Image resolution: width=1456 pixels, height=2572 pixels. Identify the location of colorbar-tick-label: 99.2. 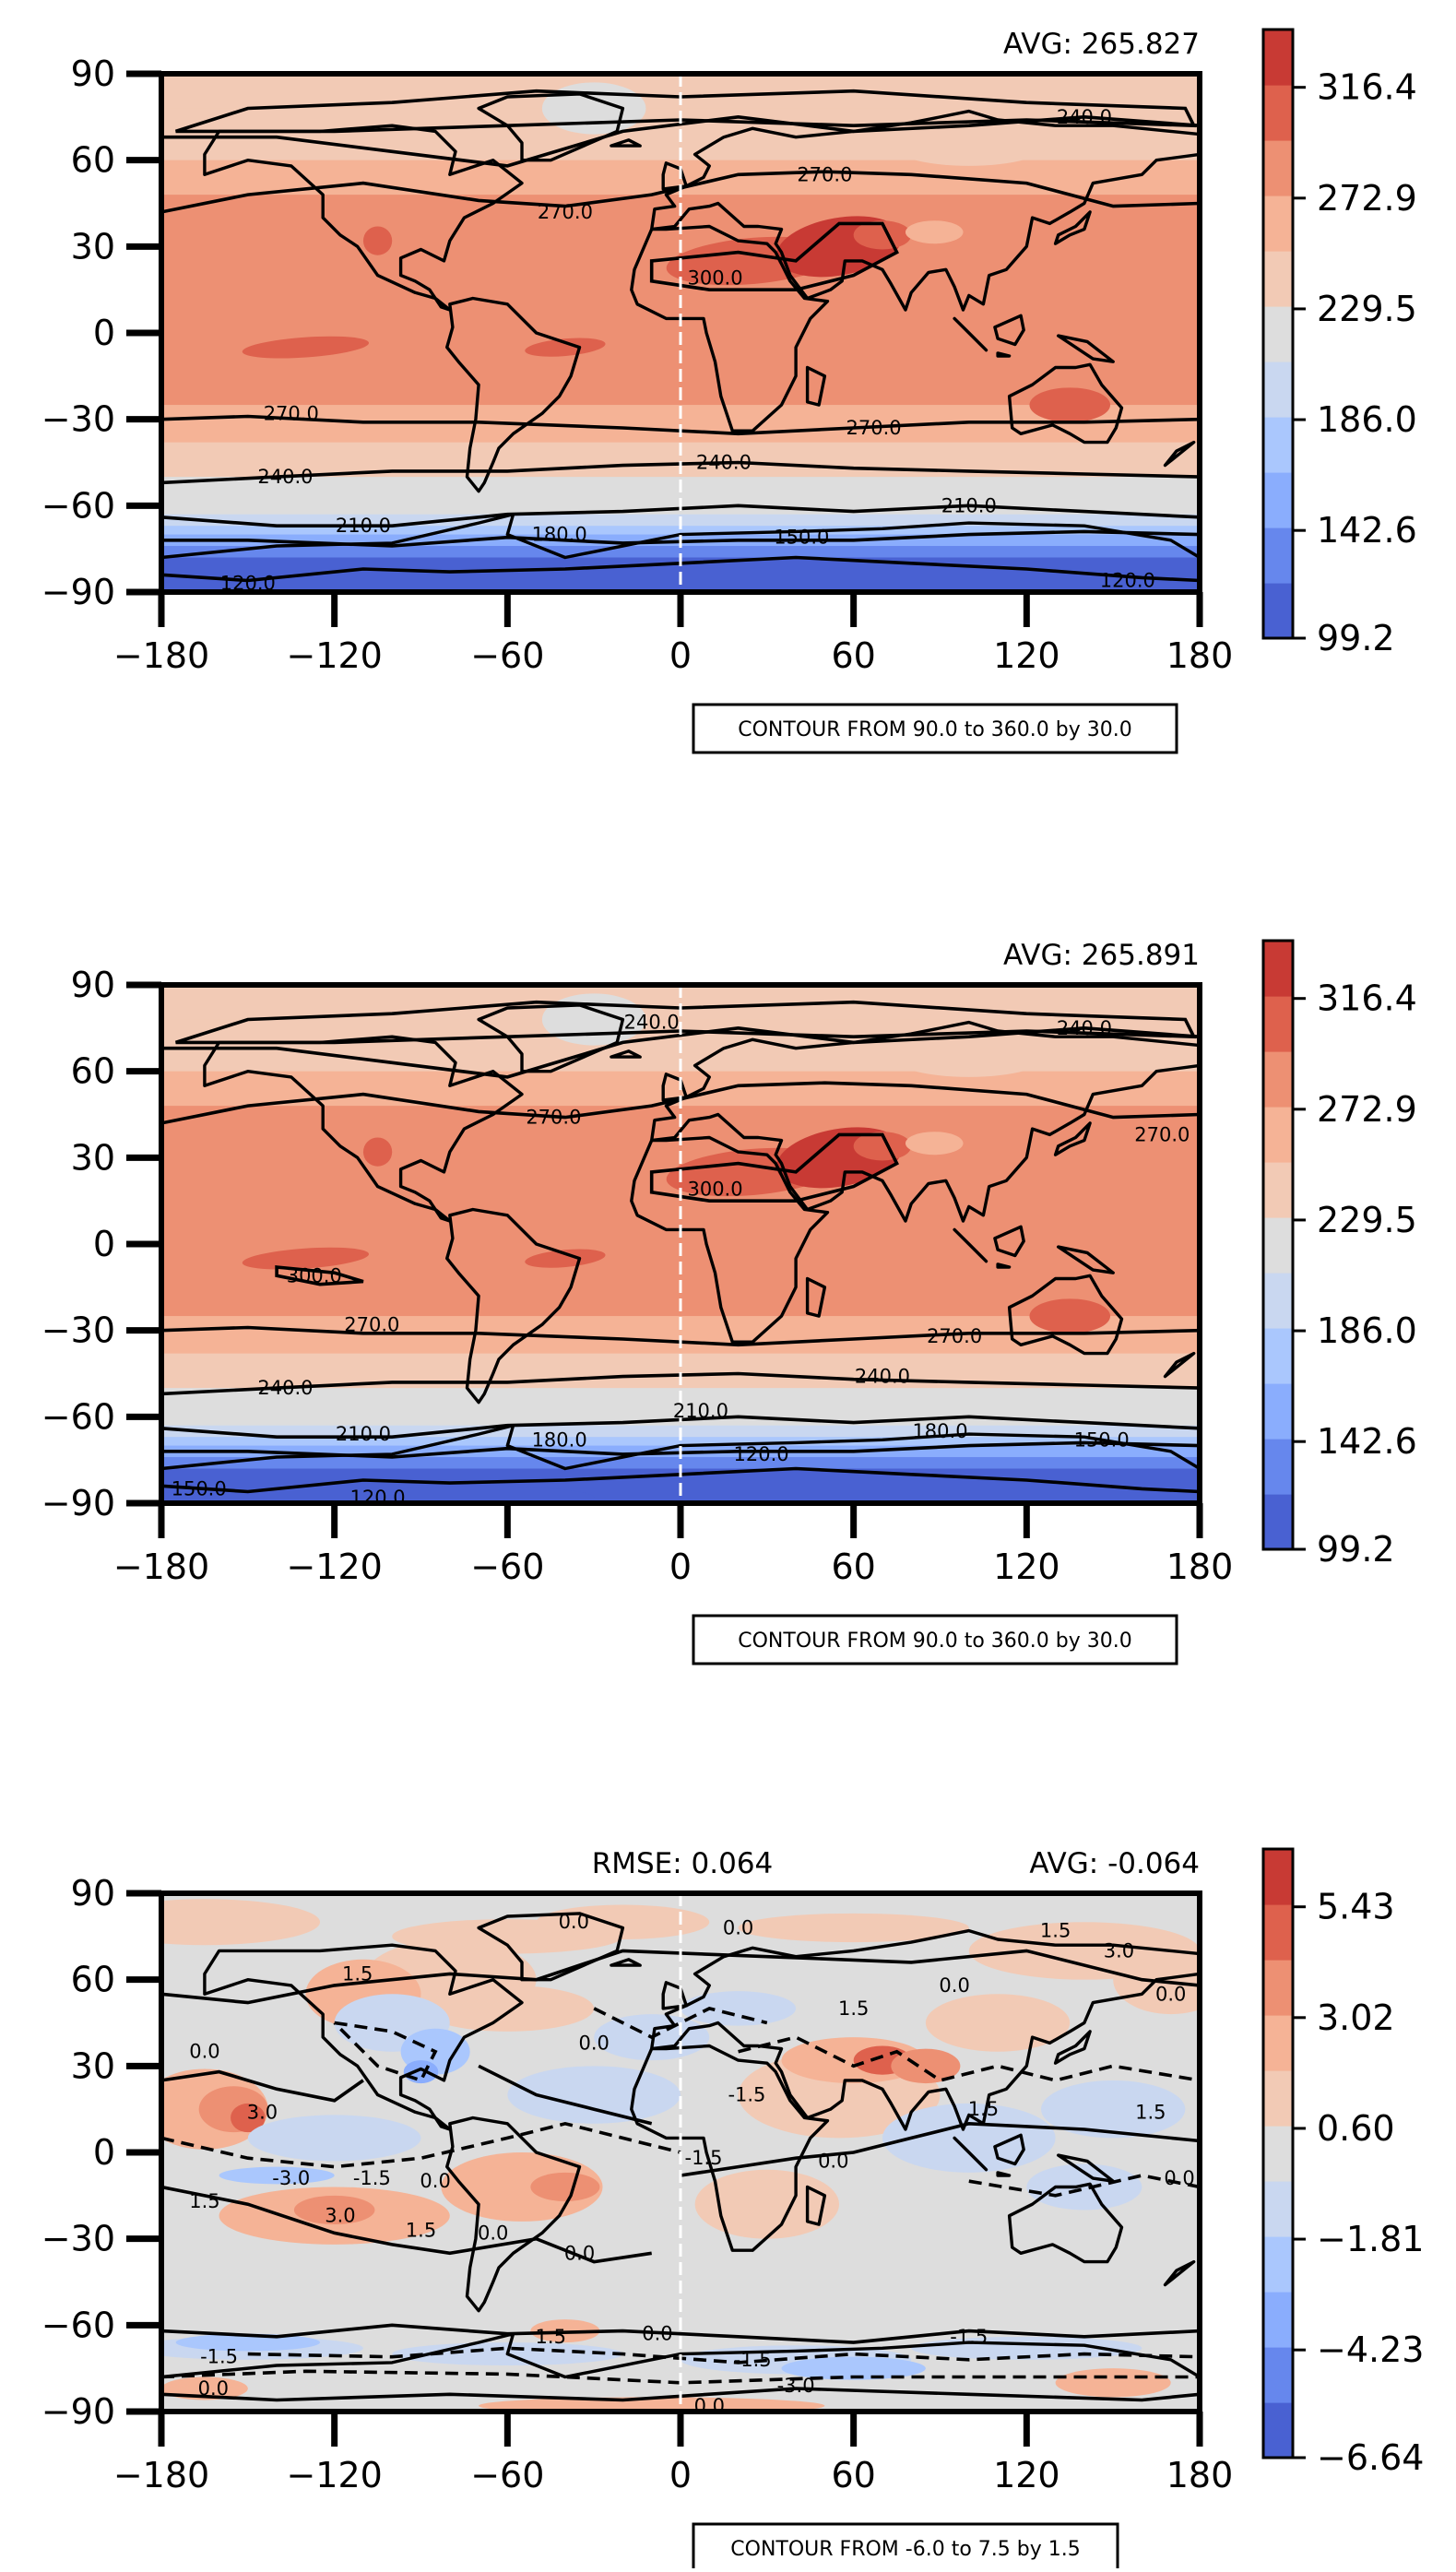
(1356, 638).